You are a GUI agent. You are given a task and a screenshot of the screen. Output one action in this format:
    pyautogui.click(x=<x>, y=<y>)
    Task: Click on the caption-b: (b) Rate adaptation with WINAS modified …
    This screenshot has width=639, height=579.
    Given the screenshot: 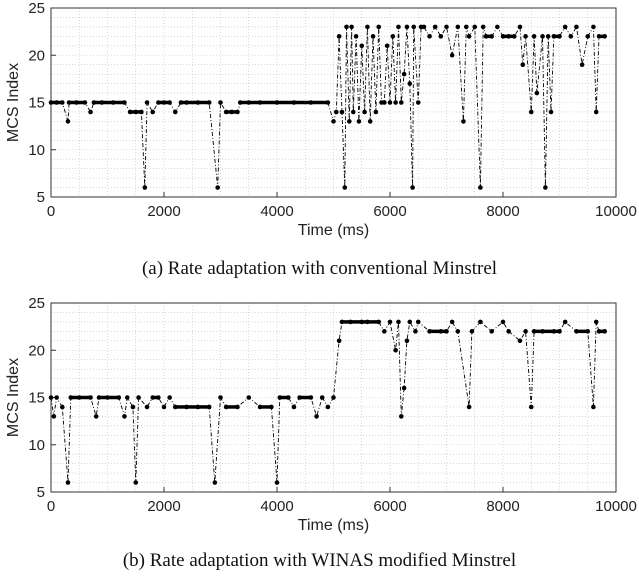 What is the action you would take?
    pyautogui.click(x=319, y=560)
    